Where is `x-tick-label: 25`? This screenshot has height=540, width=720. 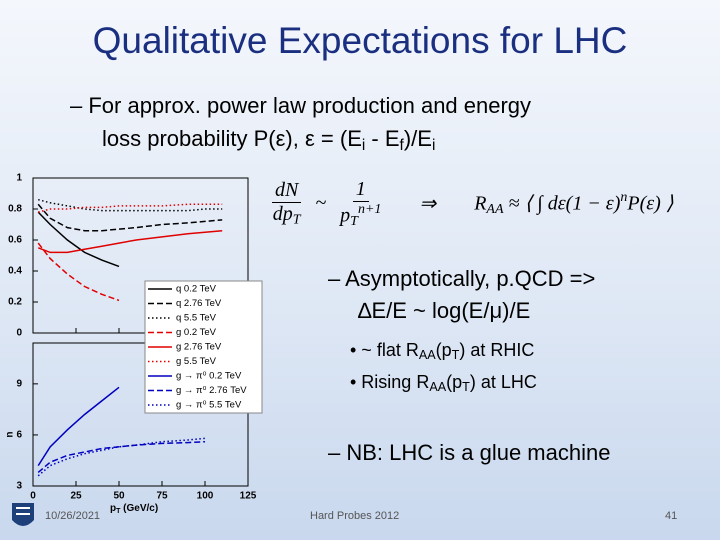
x-tick-label: 25 is located at coordinates (76, 496).